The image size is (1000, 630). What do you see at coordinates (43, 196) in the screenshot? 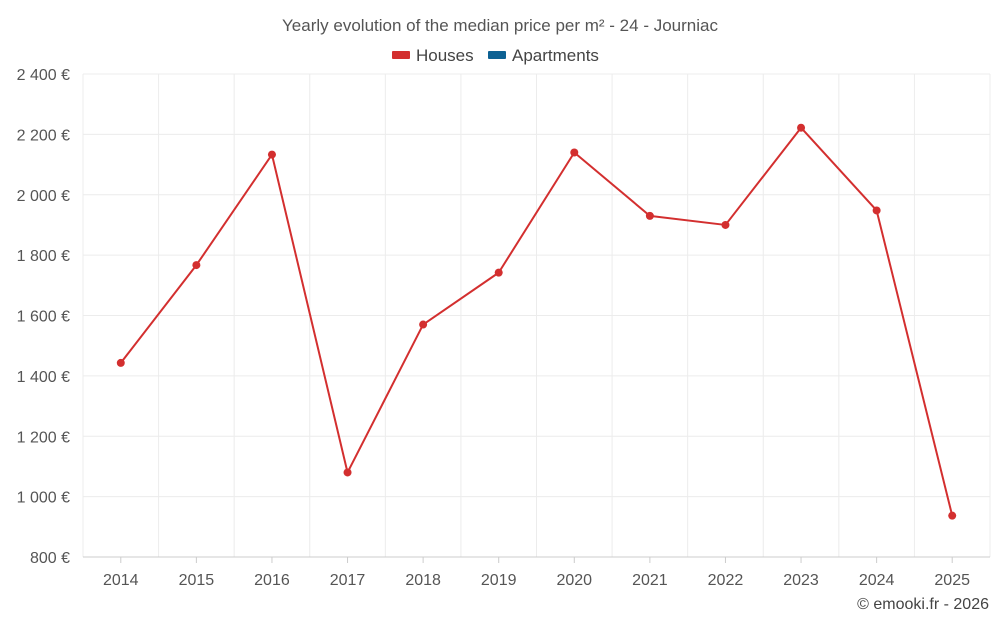
I see `y-tick-label: 2 000 €` at bounding box center [43, 196].